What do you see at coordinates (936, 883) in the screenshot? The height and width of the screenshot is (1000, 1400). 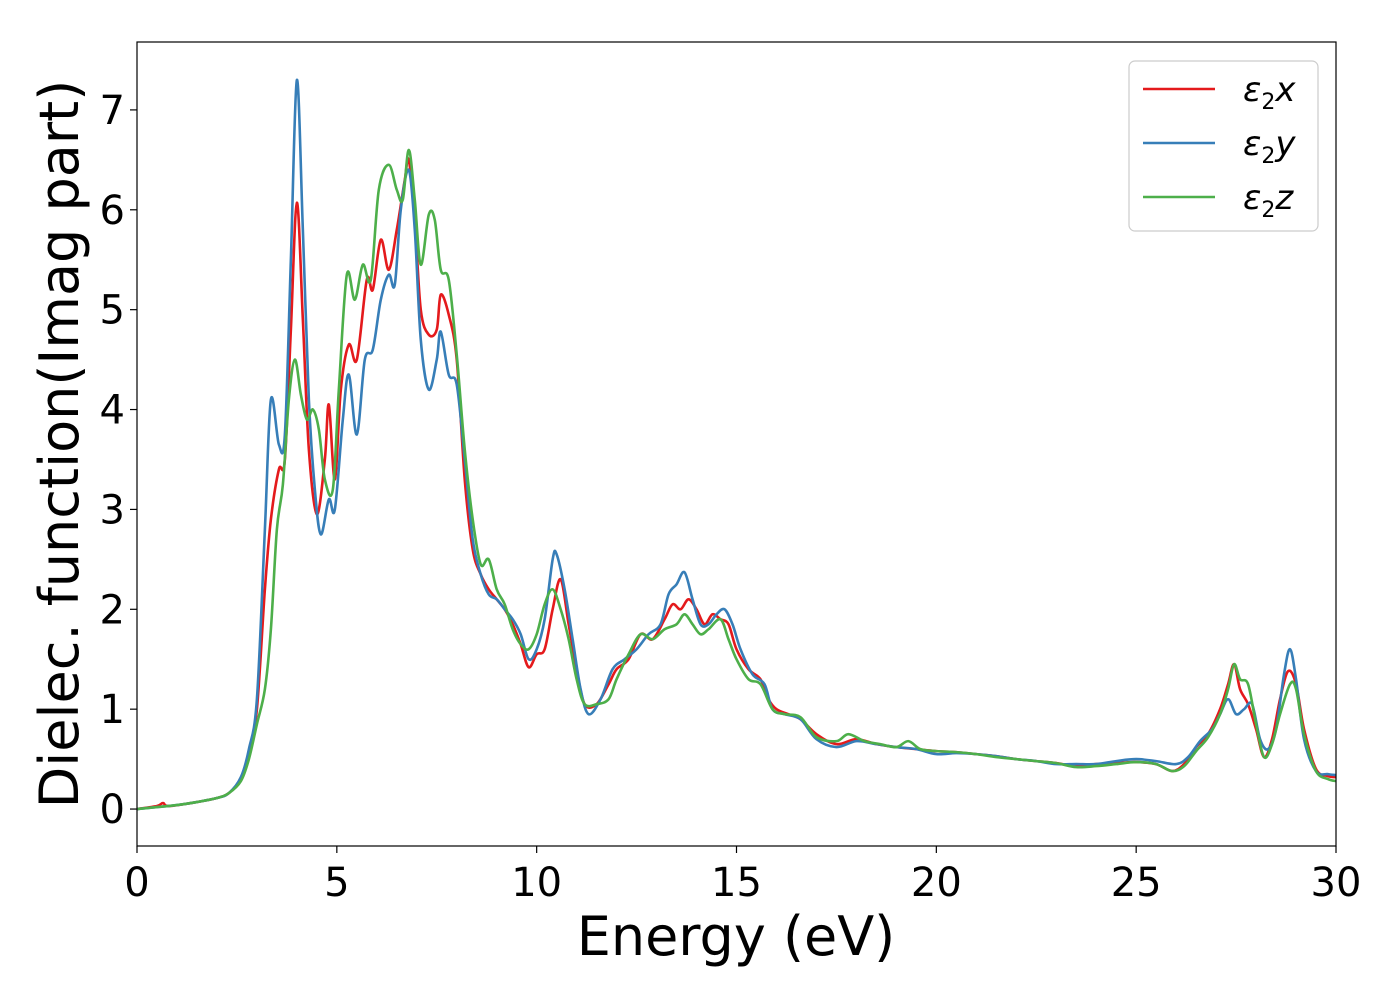 I see `x-tick-label: 20` at bounding box center [936, 883].